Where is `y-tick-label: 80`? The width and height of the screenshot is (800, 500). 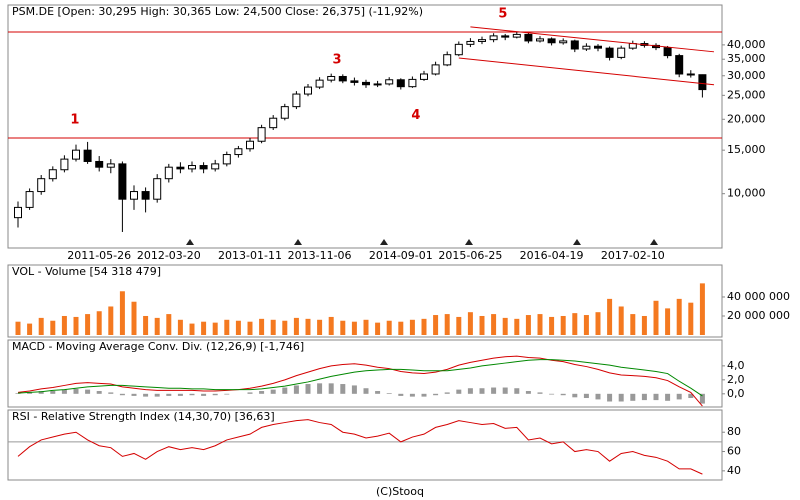
y-tick-label: 80 is located at coordinates (734, 431).